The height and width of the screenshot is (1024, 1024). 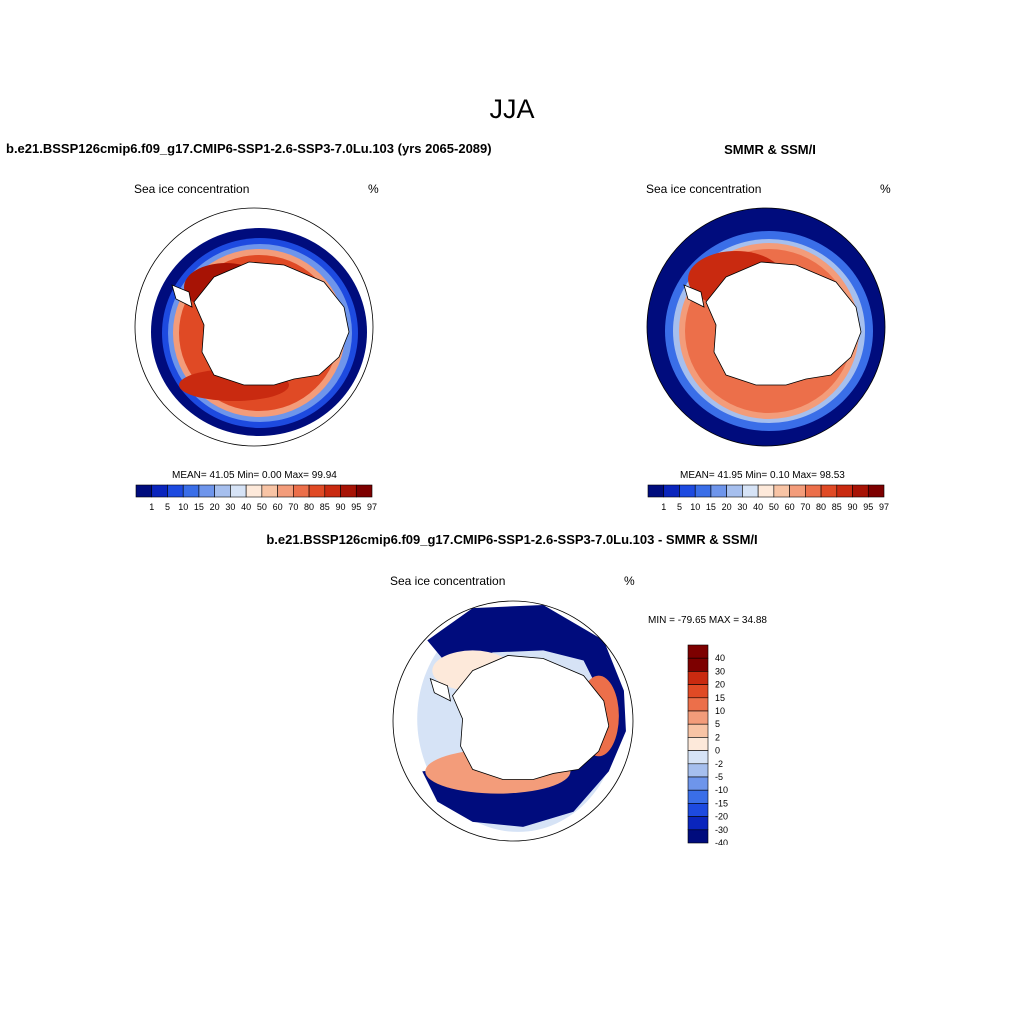 What do you see at coordinates (720, 698) in the screenshot?
I see `colorbar-difference-label: 15` at bounding box center [720, 698].